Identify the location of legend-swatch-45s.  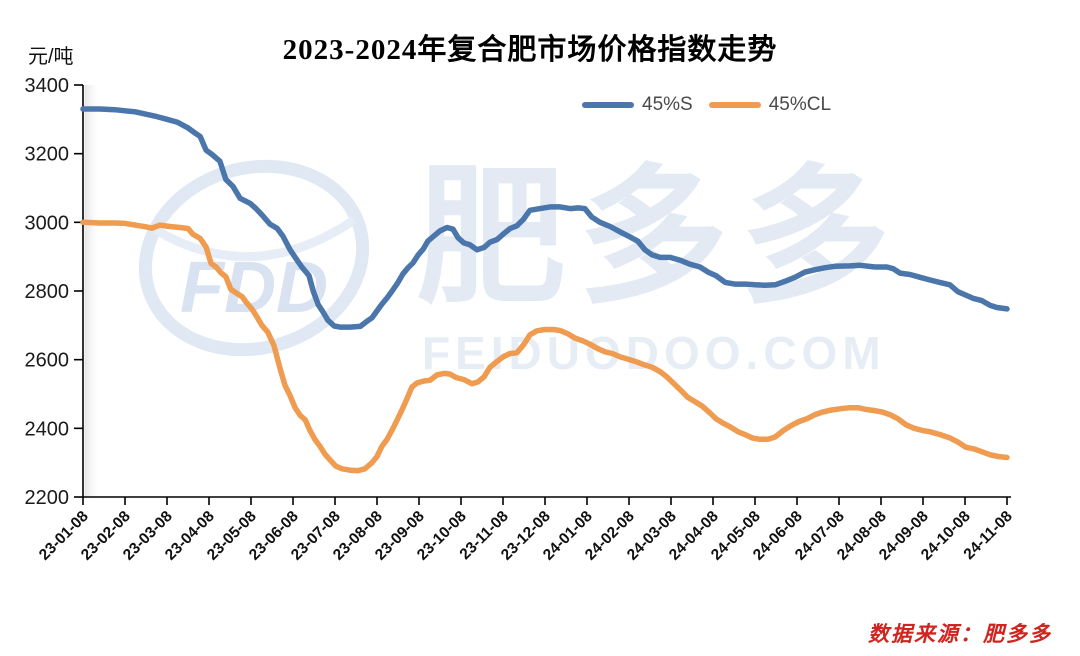
(608, 105).